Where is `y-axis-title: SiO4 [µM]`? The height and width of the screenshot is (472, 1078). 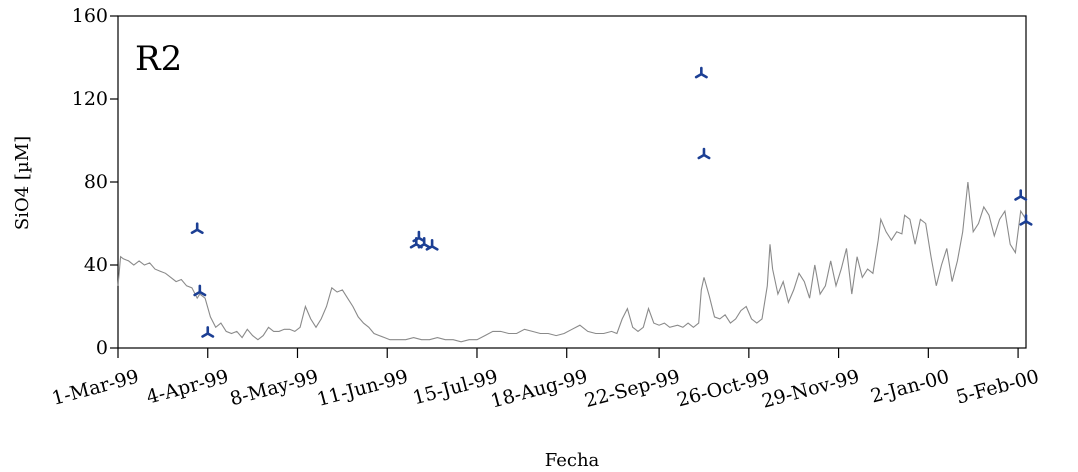
y-axis-title: SiO4 [µM] is located at coordinates (22, 183).